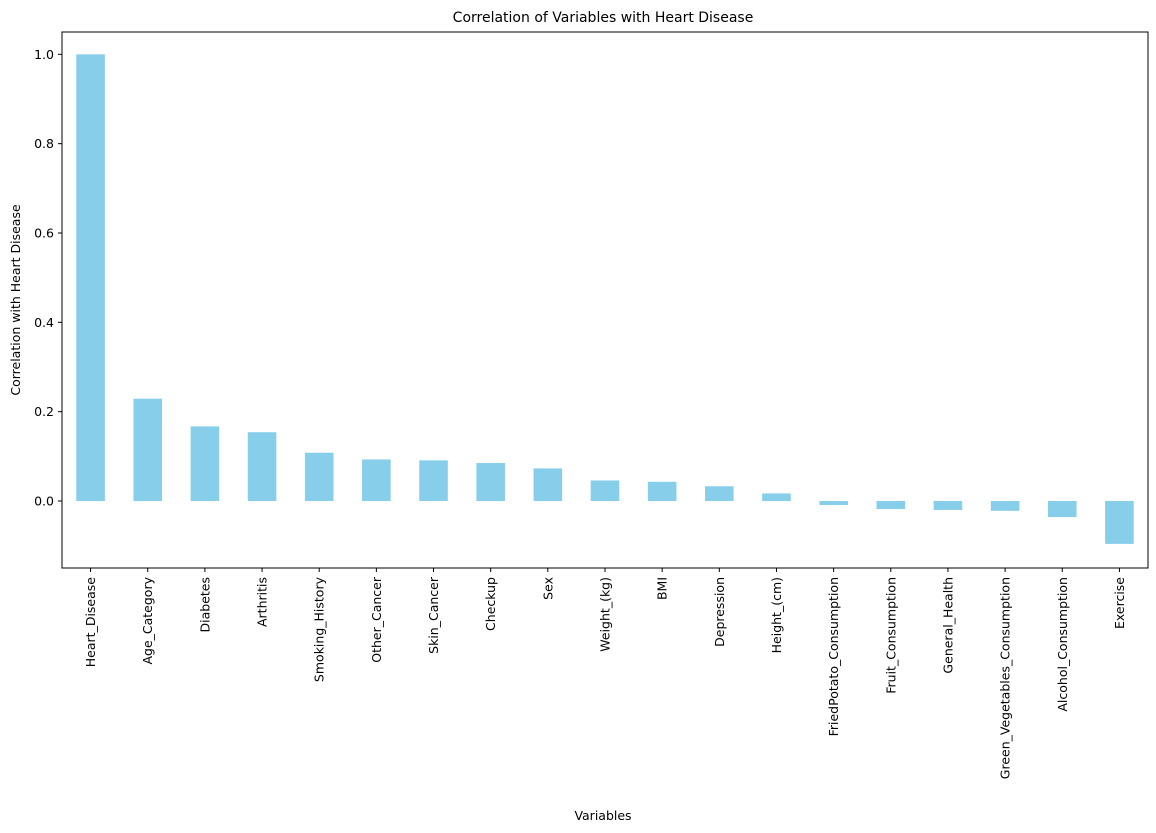  I want to click on x-tick-label: Weight_(kg), so click(605, 614).